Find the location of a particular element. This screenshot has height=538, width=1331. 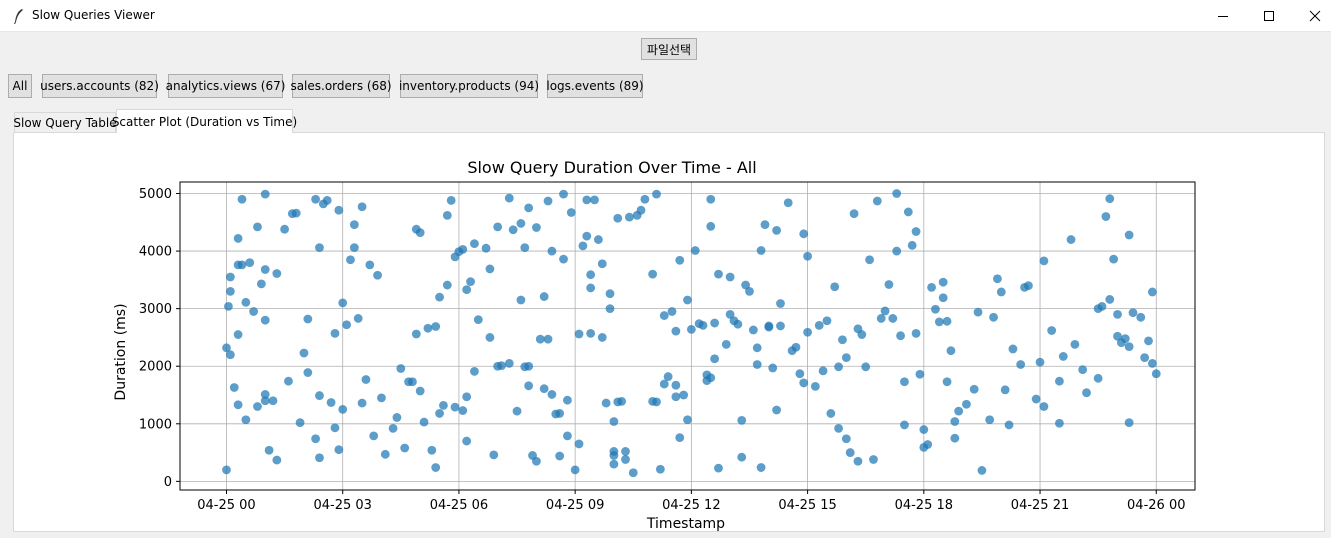

filter-analytics-views-button: analytics.views (67) is located at coordinates (225, 86).